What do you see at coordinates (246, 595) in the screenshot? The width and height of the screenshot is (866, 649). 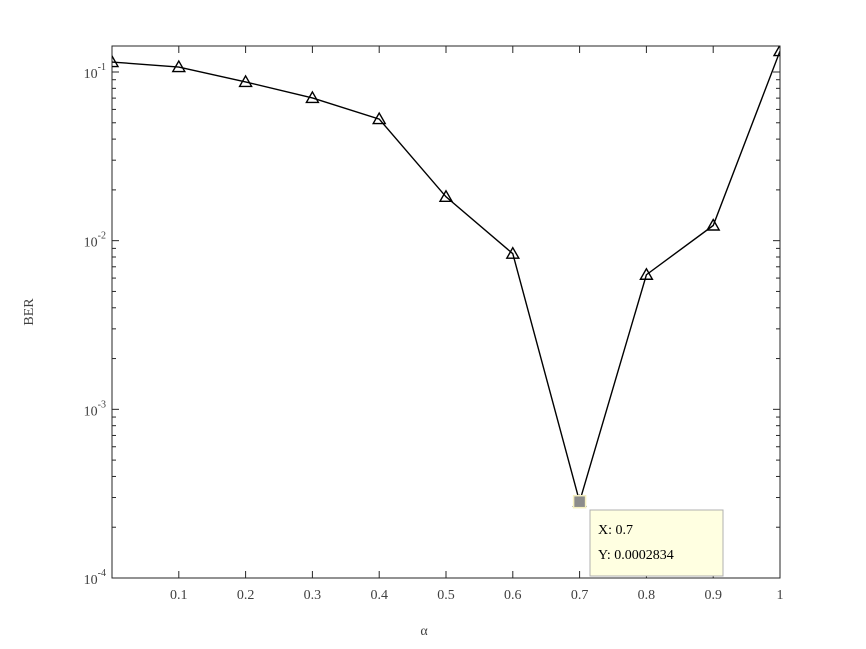 I see `x-tick-label: 0.2` at bounding box center [246, 595].